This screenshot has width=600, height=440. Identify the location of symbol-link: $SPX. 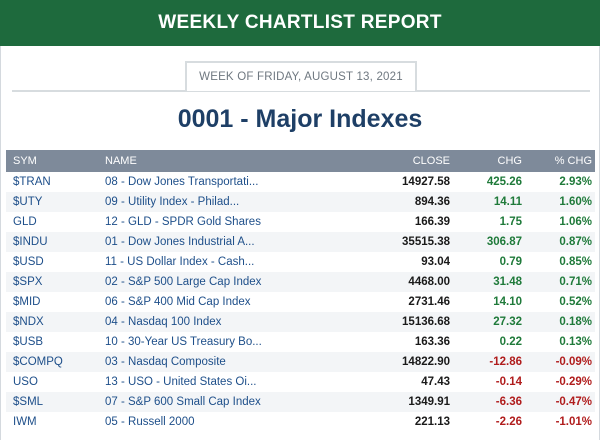
(28, 282).